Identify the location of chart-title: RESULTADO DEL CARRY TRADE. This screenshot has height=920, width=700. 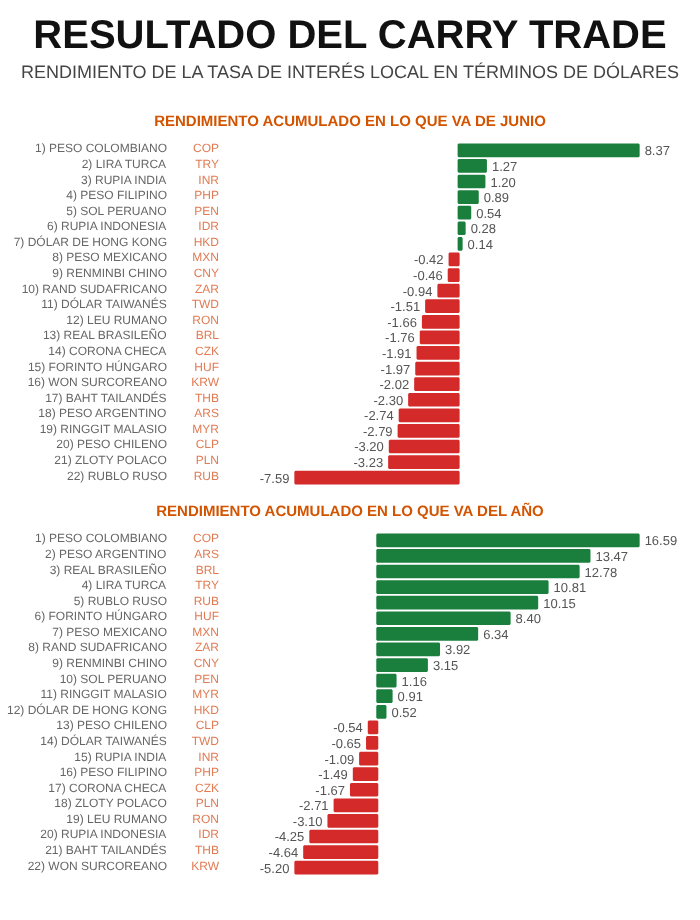
(350, 37).